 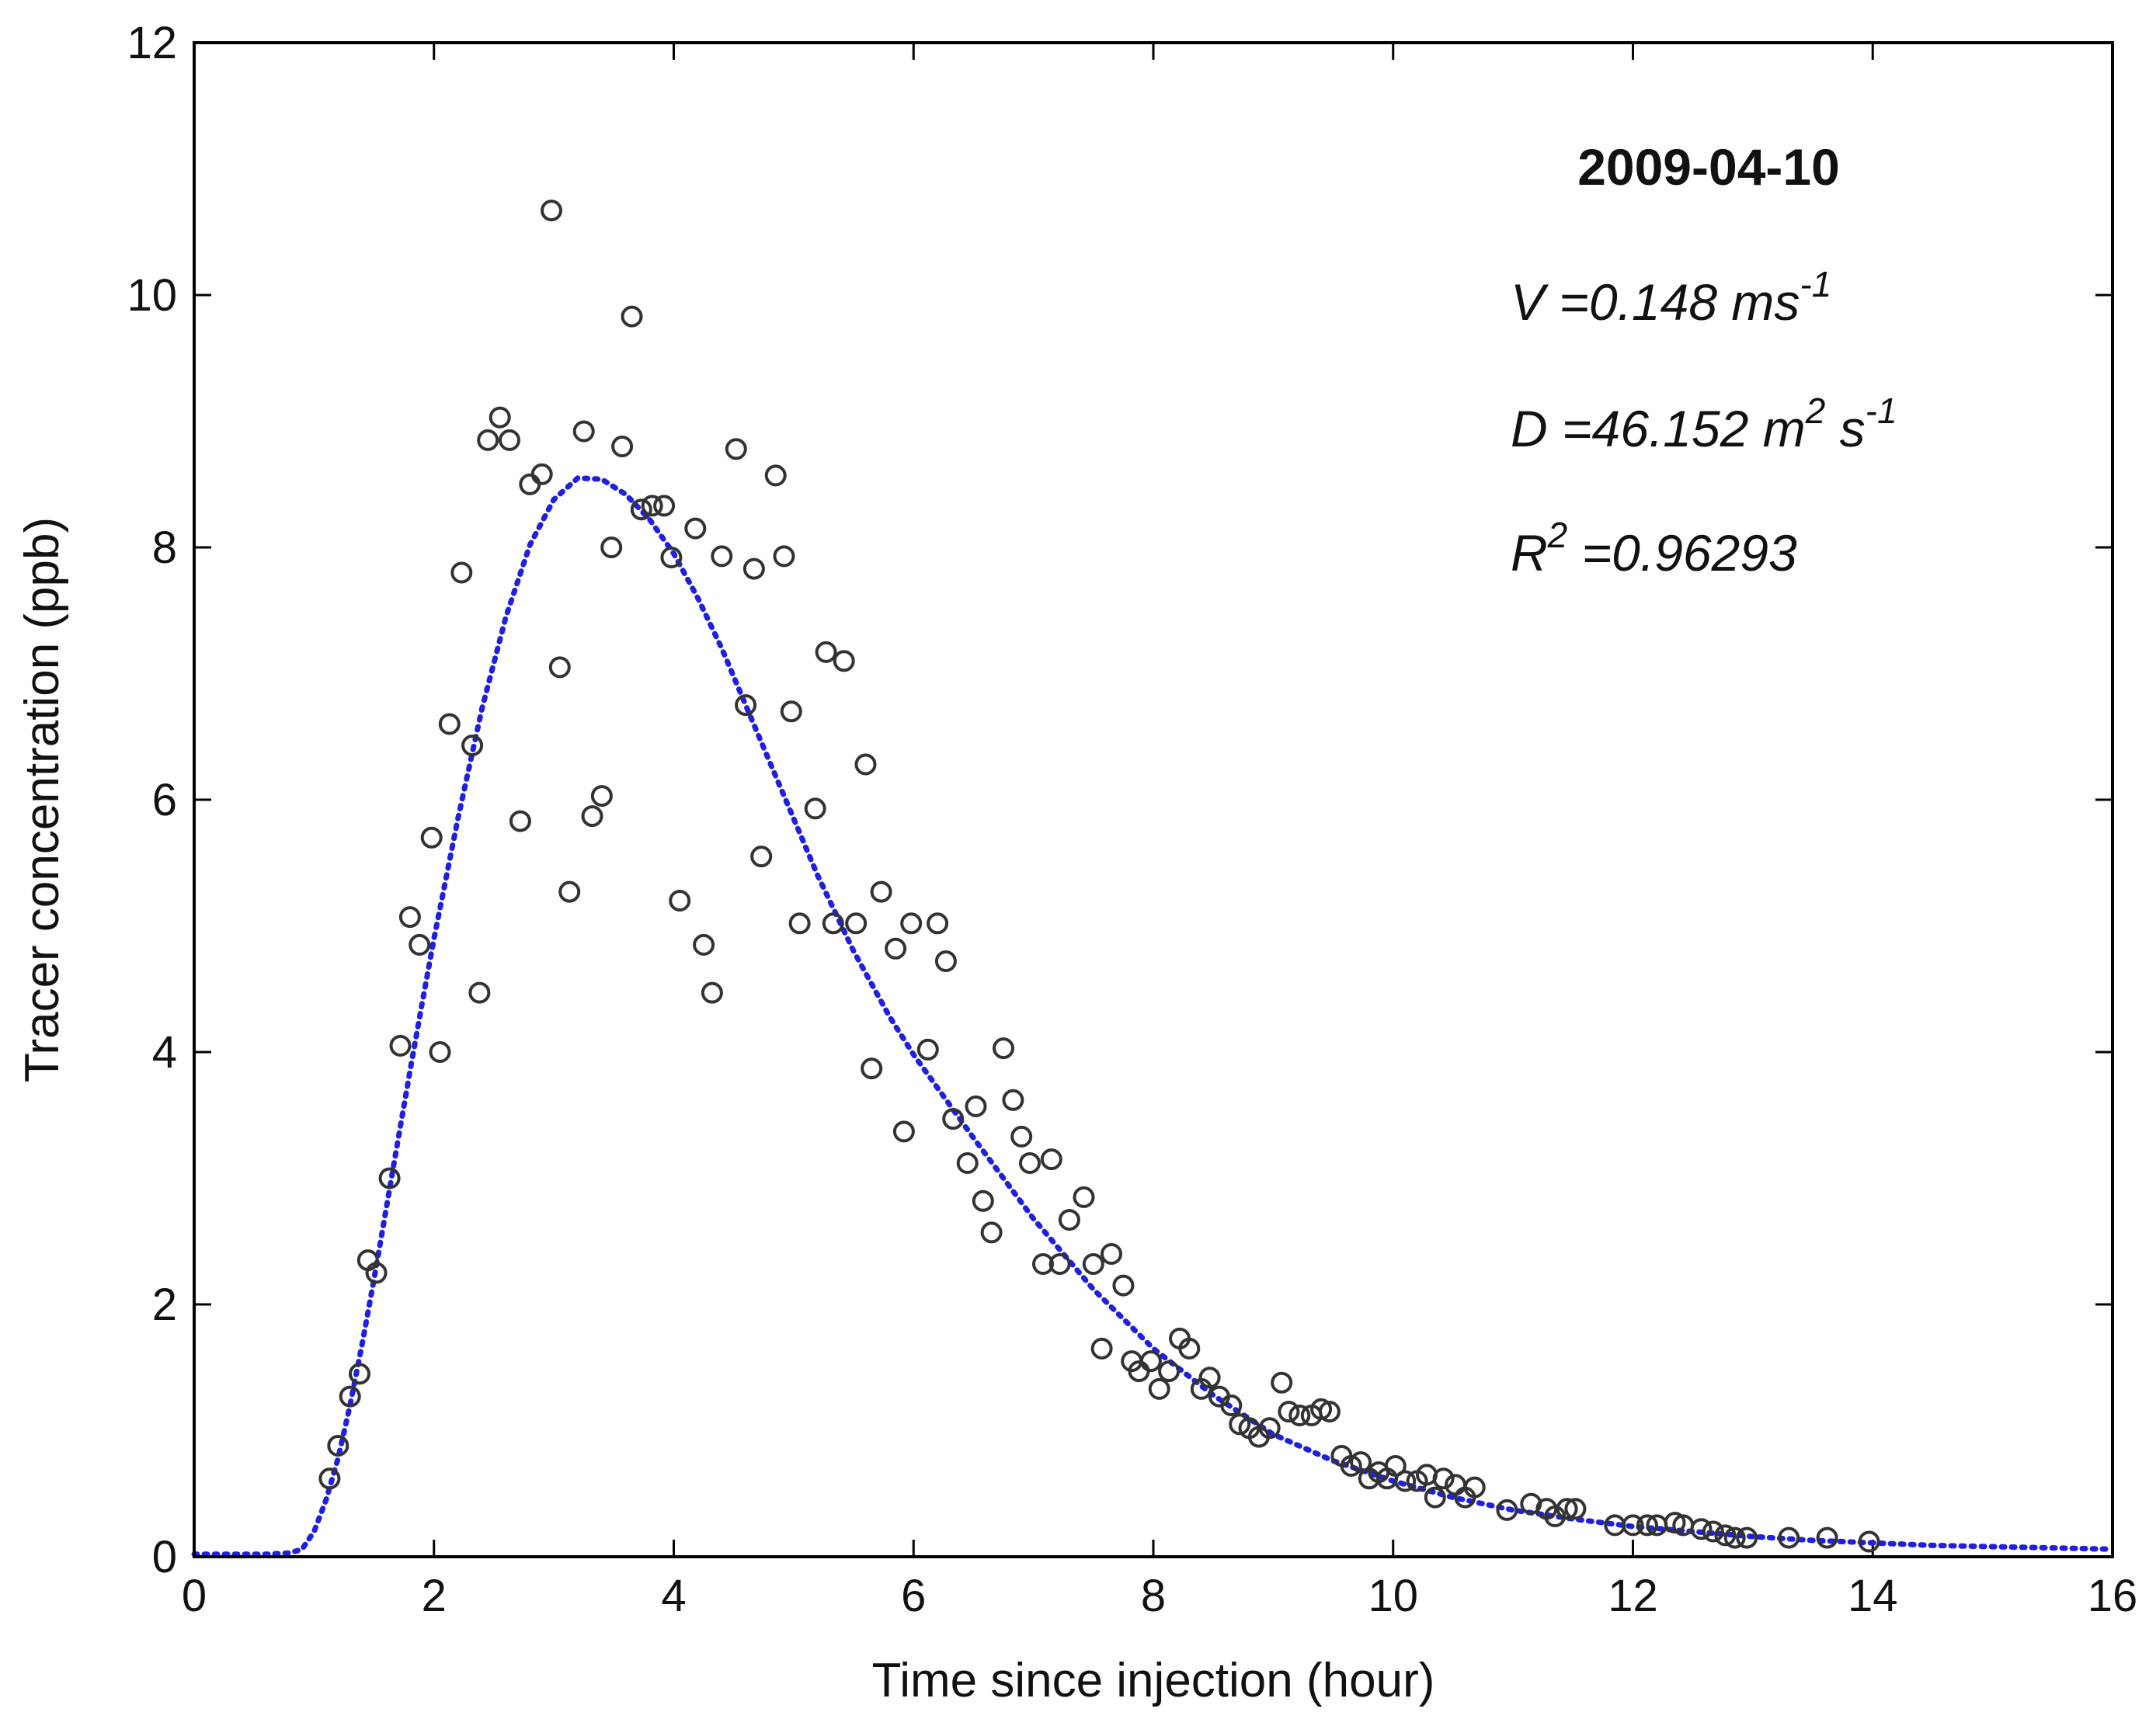 What do you see at coordinates (164, 800) in the screenshot?
I see `y-tick-label: 6` at bounding box center [164, 800].